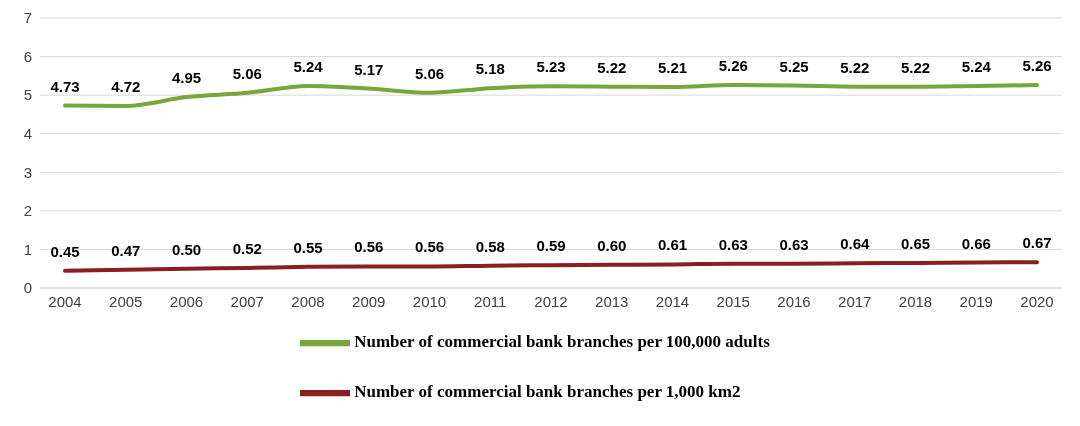 Image resolution: width=1080 pixels, height=426 pixels. I want to click on y-tick-label: 2, so click(27, 211).